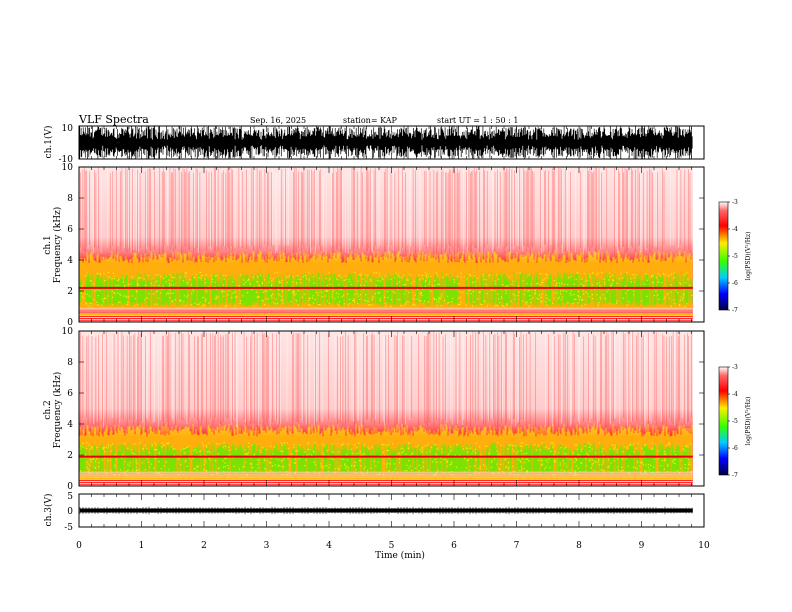  What do you see at coordinates (454, 546) in the screenshot?
I see `time-tick-label: 6` at bounding box center [454, 546].